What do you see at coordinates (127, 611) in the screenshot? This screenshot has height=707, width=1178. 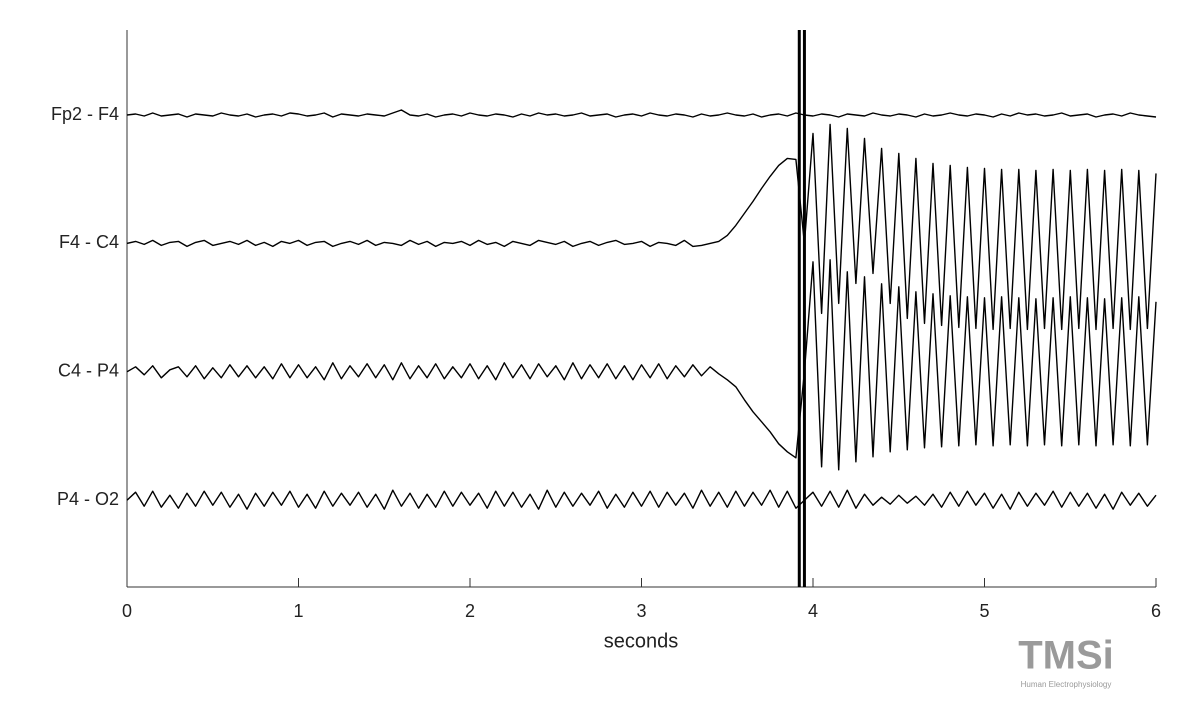 I see `x-tick-label: 0` at bounding box center [127, 611].